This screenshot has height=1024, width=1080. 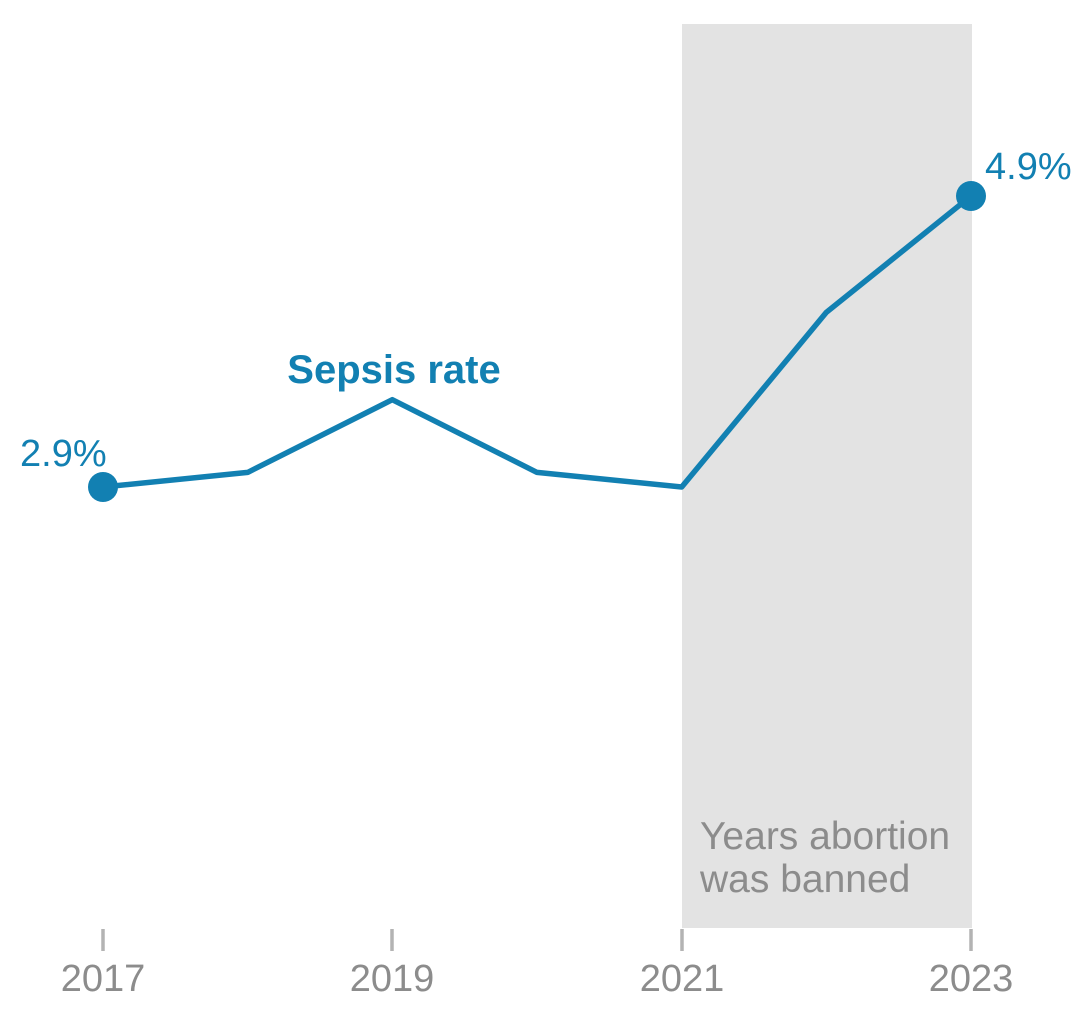 What do you see at coordinates (63, 454) in the screenshot?
I see `start-value-label: 2.9%` at bounding box center [63, 454].